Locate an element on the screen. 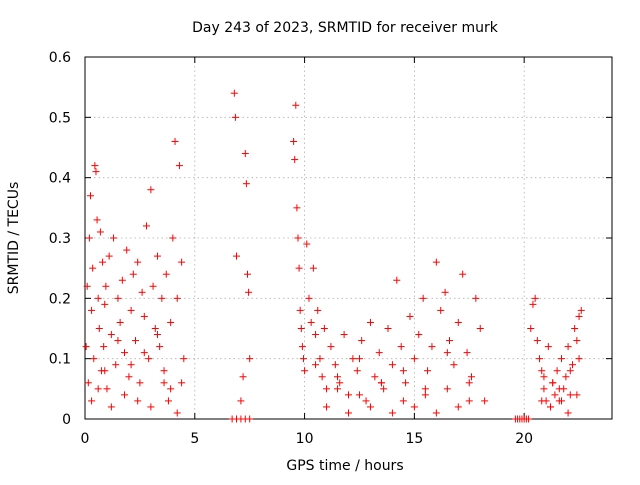  y-tick-label: 0 is located at coordinates (66, 420).